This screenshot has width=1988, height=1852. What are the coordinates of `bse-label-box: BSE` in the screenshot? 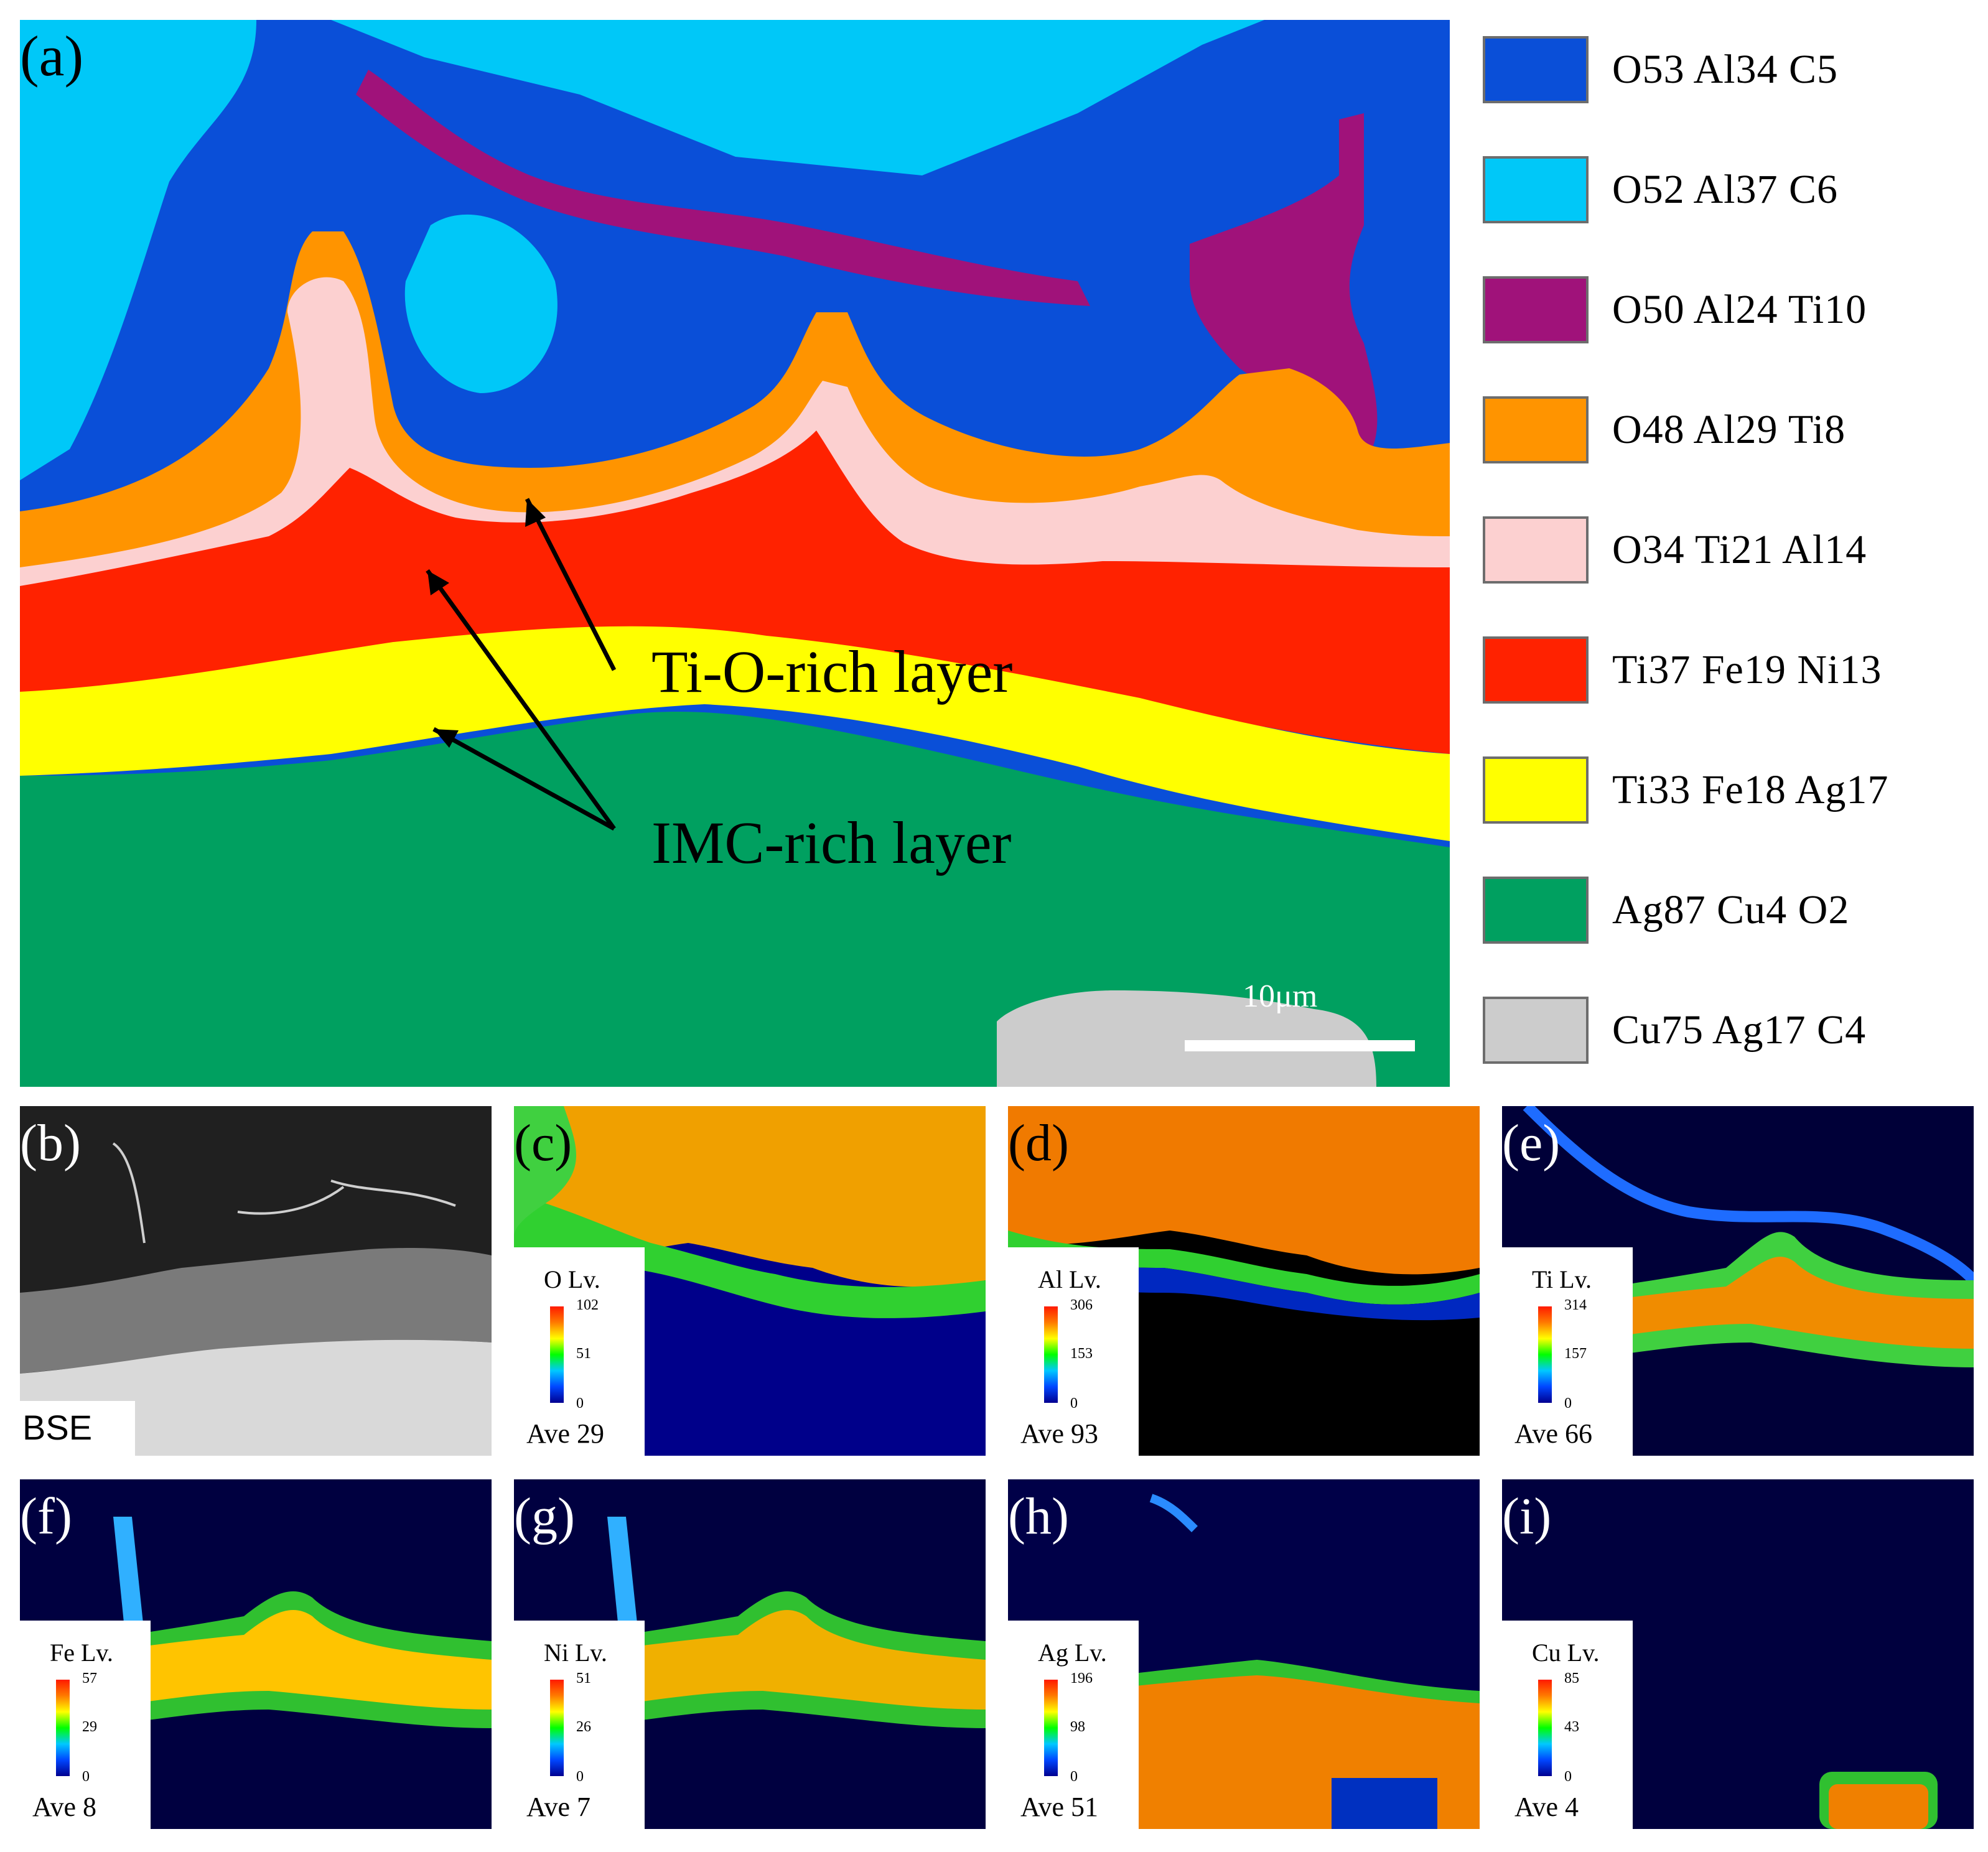 It's located at (77, 1428).